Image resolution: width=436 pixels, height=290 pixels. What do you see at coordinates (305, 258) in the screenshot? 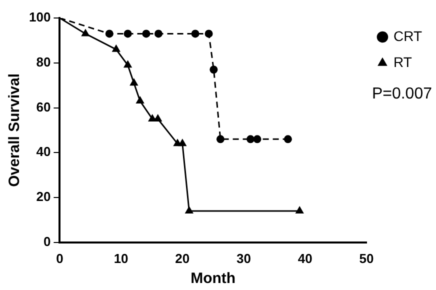
I see `x-tick-label: 40` at bounding box center [305, 258].